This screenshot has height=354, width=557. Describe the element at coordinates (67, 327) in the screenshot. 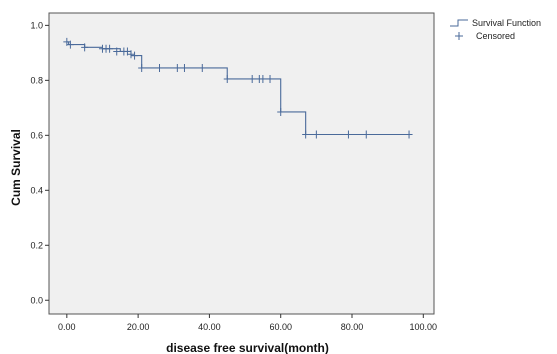

I see `x-tick-label: 0.00` at that location.